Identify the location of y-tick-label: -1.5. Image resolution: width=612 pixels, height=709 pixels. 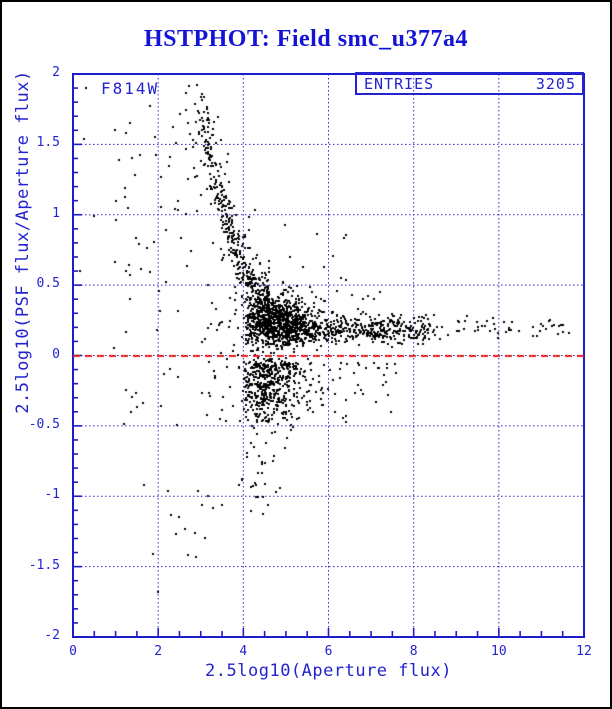
(44, 565).